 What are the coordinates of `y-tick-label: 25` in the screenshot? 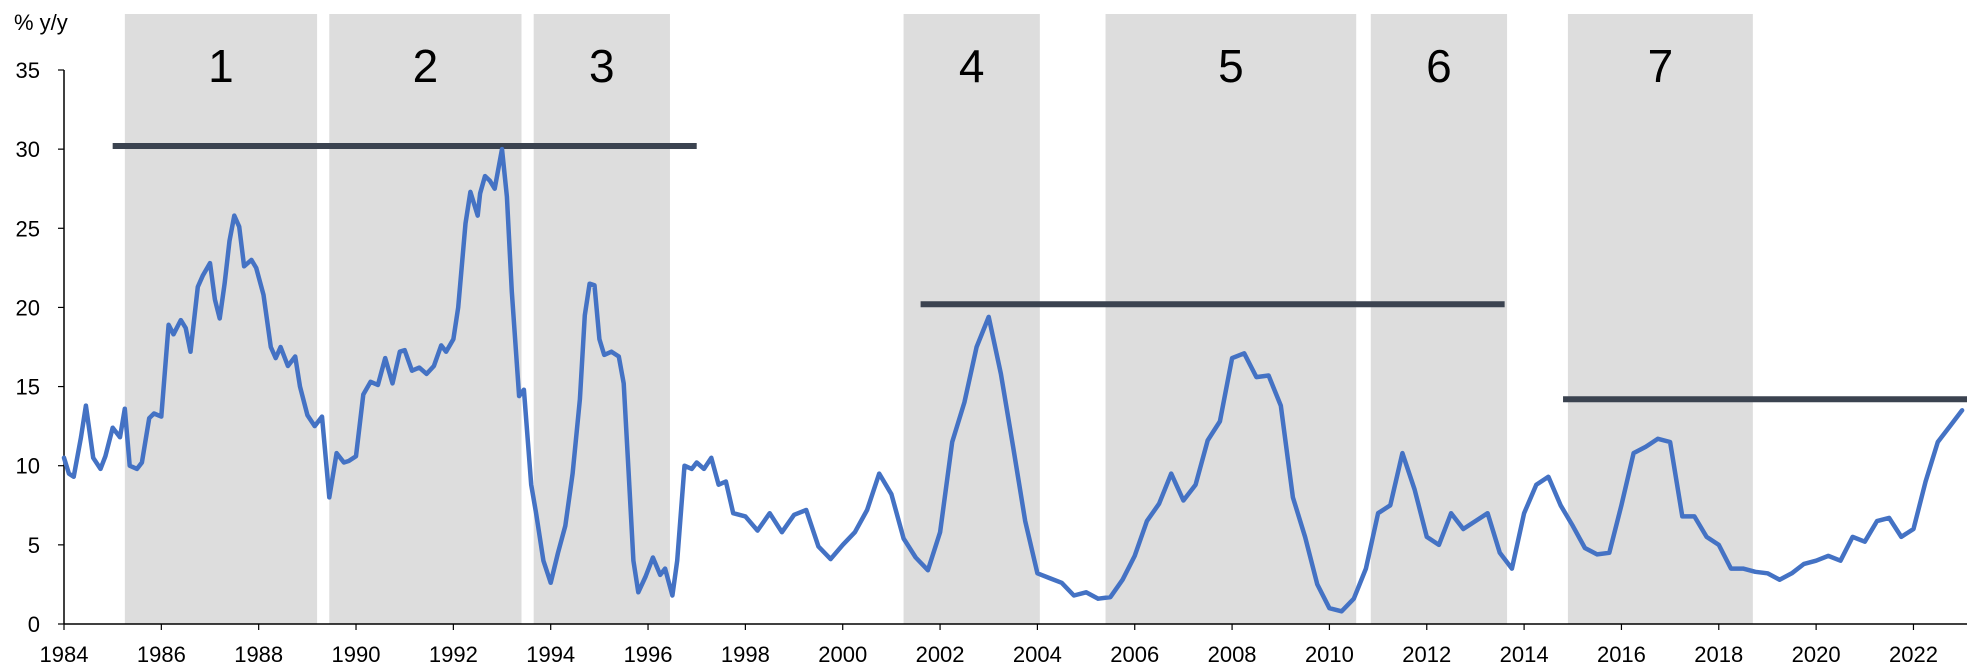 It's located at (28, 228).